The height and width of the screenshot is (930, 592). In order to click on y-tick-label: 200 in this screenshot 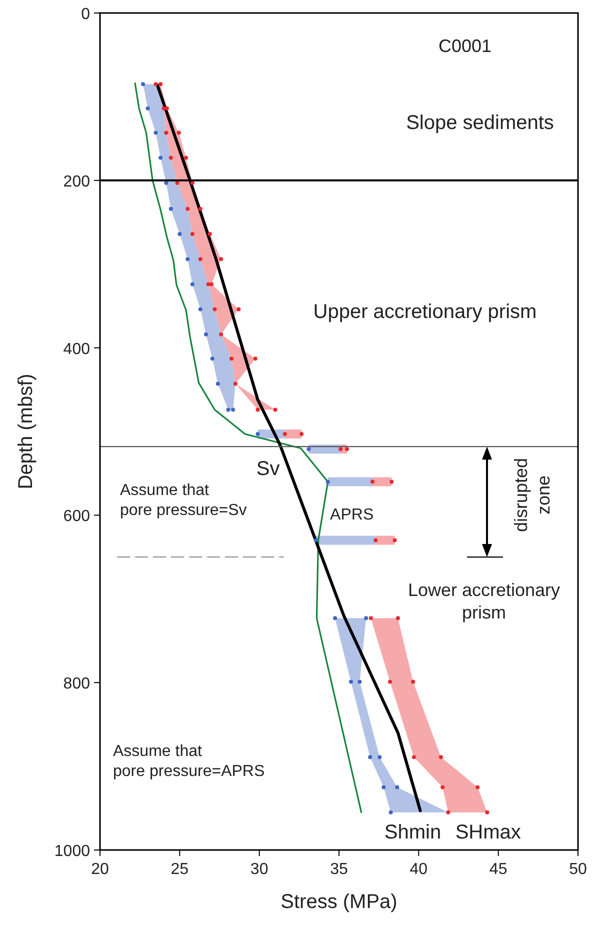, I will do `click(76, 181)`.